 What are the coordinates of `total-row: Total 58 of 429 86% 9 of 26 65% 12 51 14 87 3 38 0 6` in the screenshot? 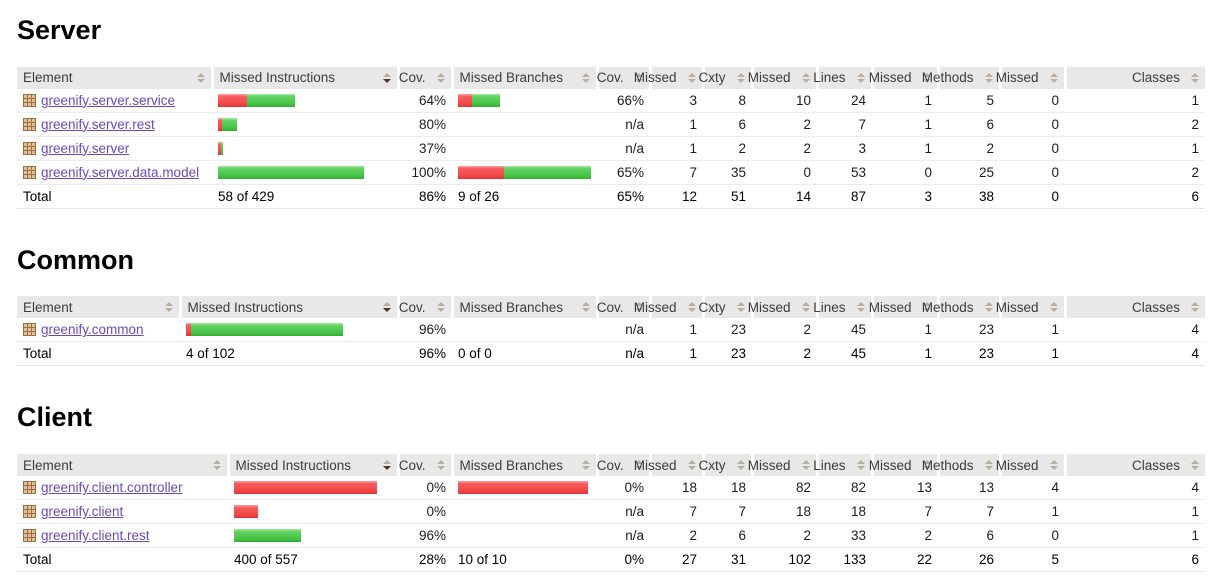 It's located at (611, 196).